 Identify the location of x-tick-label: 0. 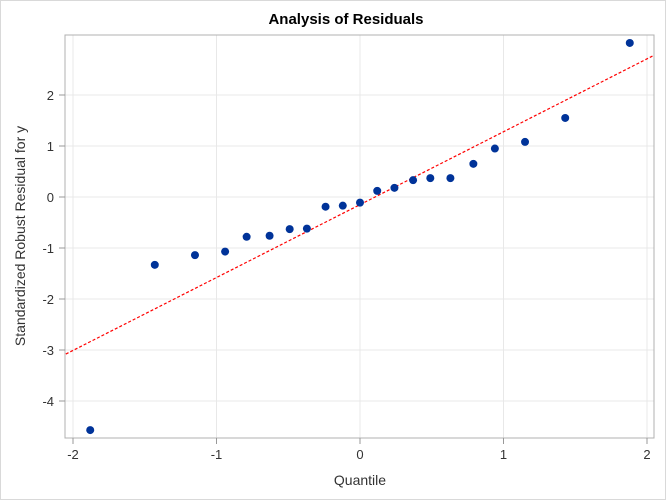
(359, 454).